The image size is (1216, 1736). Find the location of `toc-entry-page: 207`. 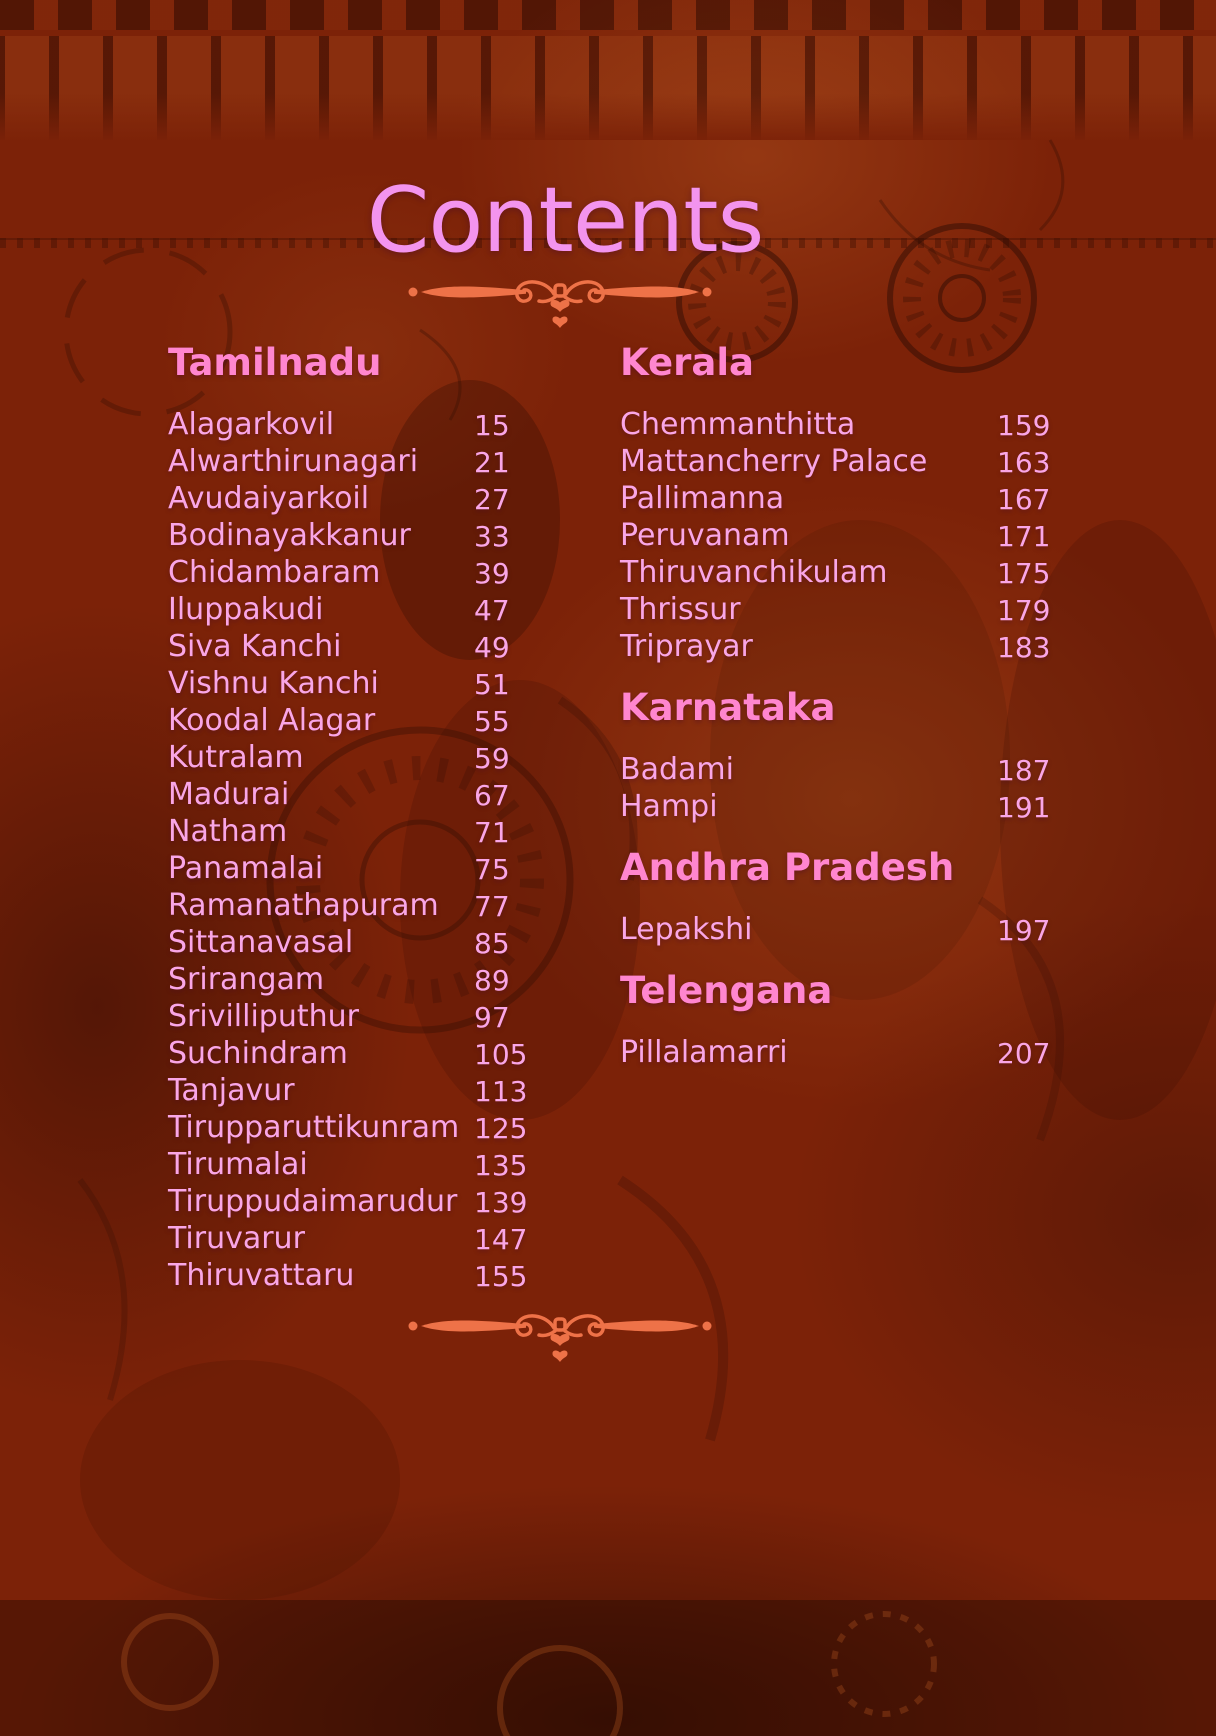

toc-entry-page: 207 is located at coordinates (1024, 1053).